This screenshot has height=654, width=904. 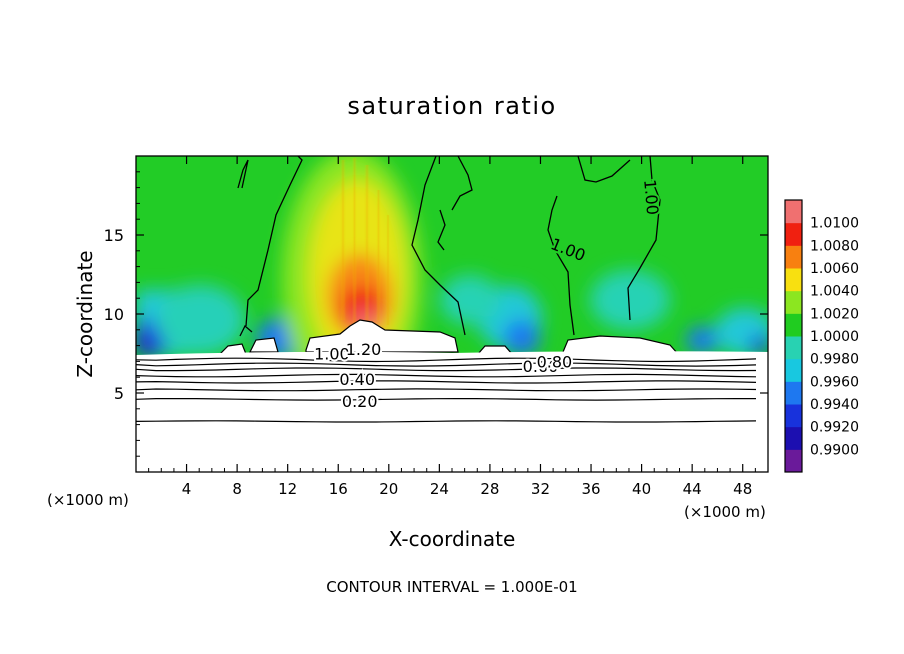 What do you see at coordinates (834, 428) in the screenshot?
I see `colorbar-tick-label: 0.9920` at bounding box center [834, 428].